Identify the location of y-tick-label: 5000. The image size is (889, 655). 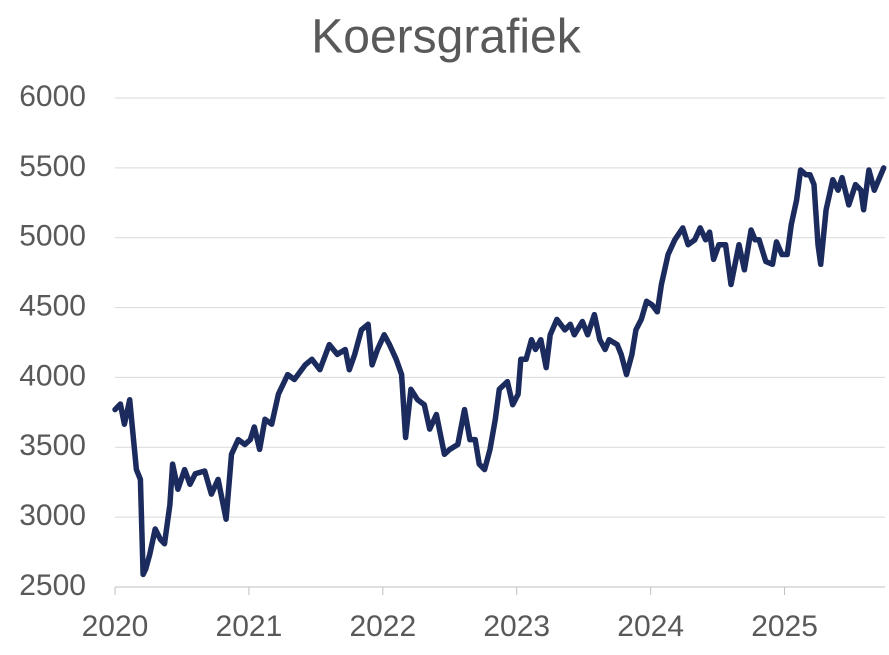
(52, 236).